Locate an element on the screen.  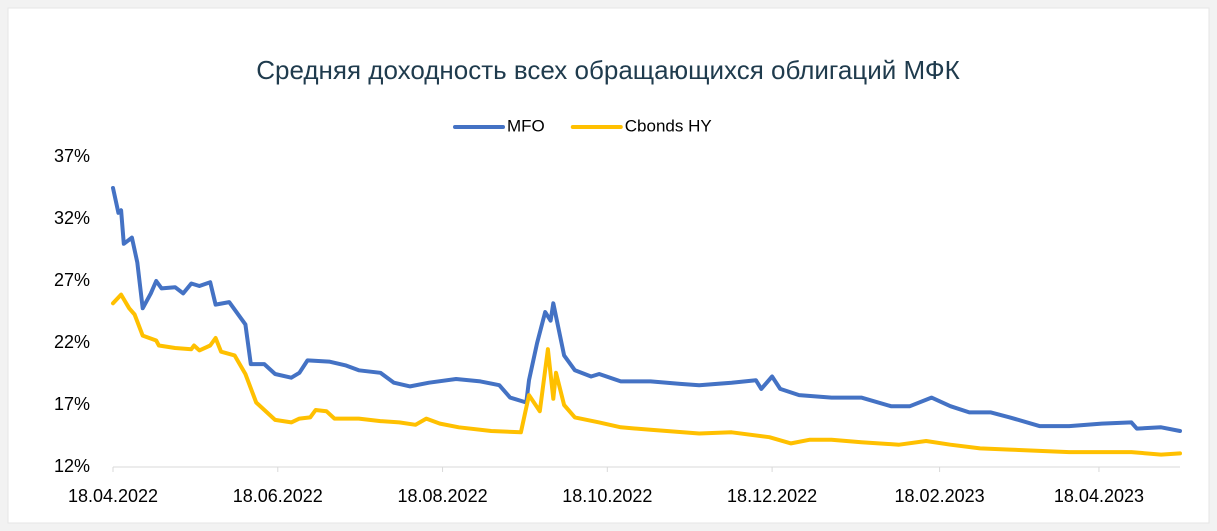
y-tick-label: 12% is located at coordinates (72, 466).